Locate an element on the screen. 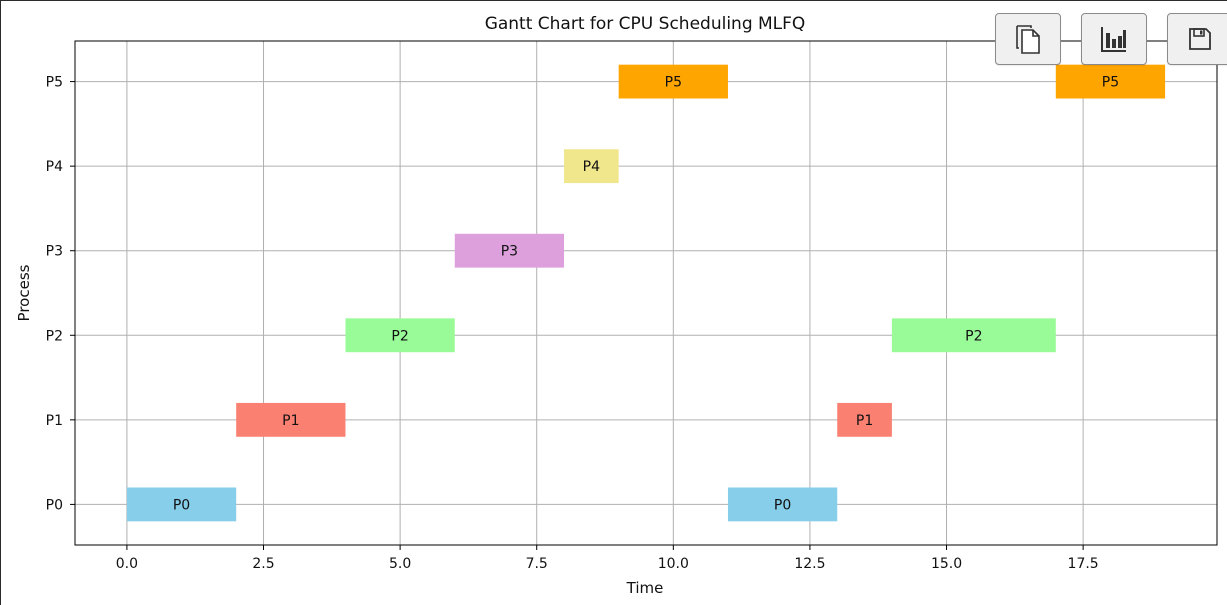 The height and width of the screenshot is (605, 1227). x-tick-label: 17.5 is located at coordinates (1083, 564).